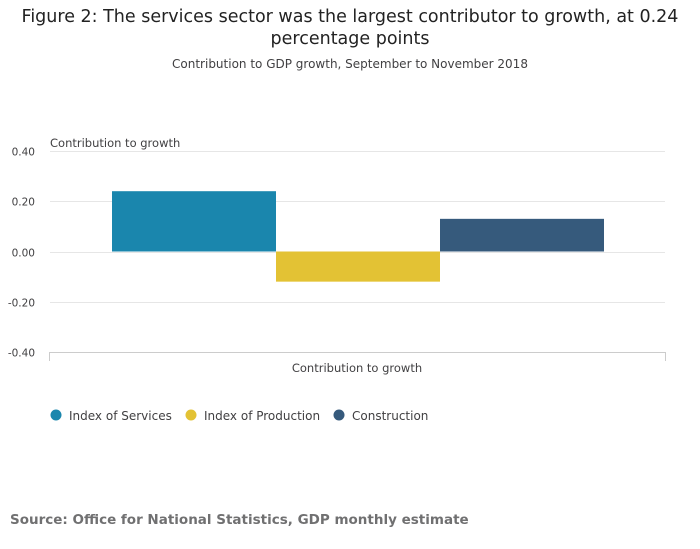 The width and height of the screenshot is (700, 549). I want to click on y-axis-label: Contribution to growth, so click(115, 143).